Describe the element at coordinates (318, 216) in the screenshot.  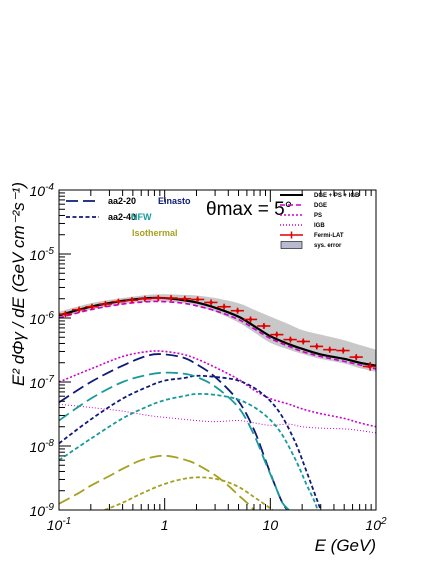
I see `legend-entry-ps-label: PS` at that location.